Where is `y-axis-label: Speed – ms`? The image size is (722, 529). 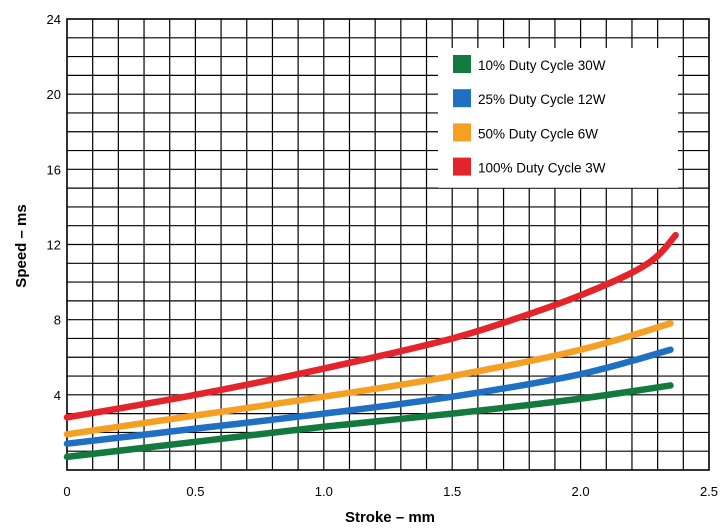
y-axis-label: Speed – ms is located at coordinates (21, 245).